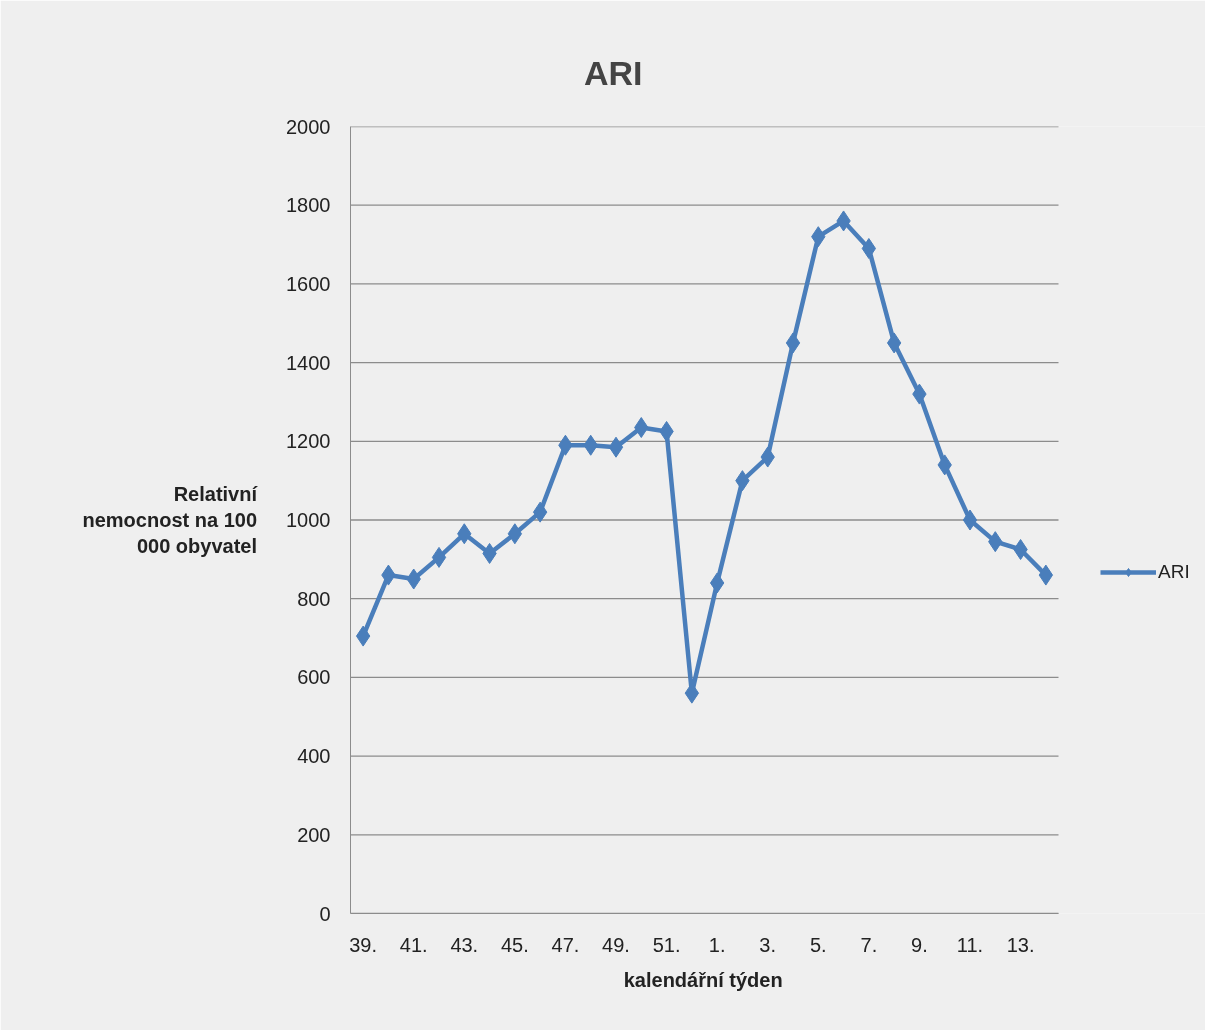 The image size is (1209, 1030). Describe the element at coordinates (314, 677) in the screenshot. I see `y-tick-label: 600` at that location.